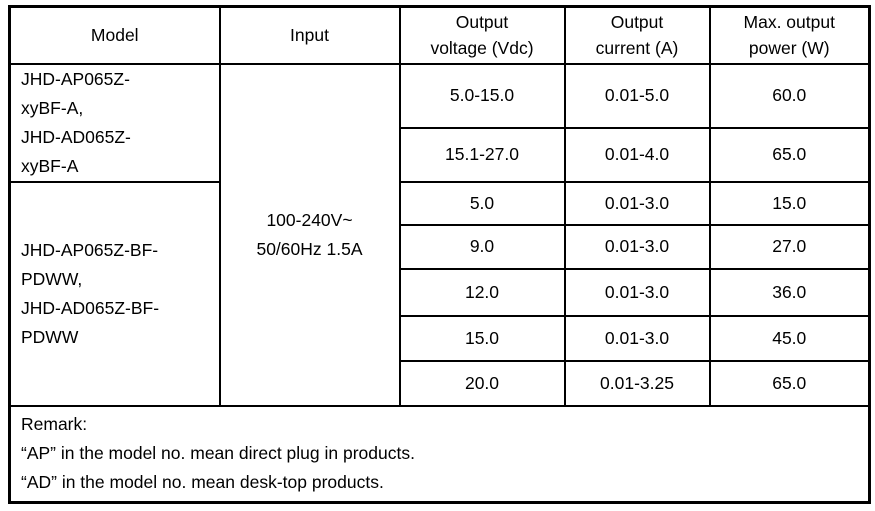  Describe the element at coordinates (789, 292) in the screenshot. I see `power-cell: 36.0` at that location.